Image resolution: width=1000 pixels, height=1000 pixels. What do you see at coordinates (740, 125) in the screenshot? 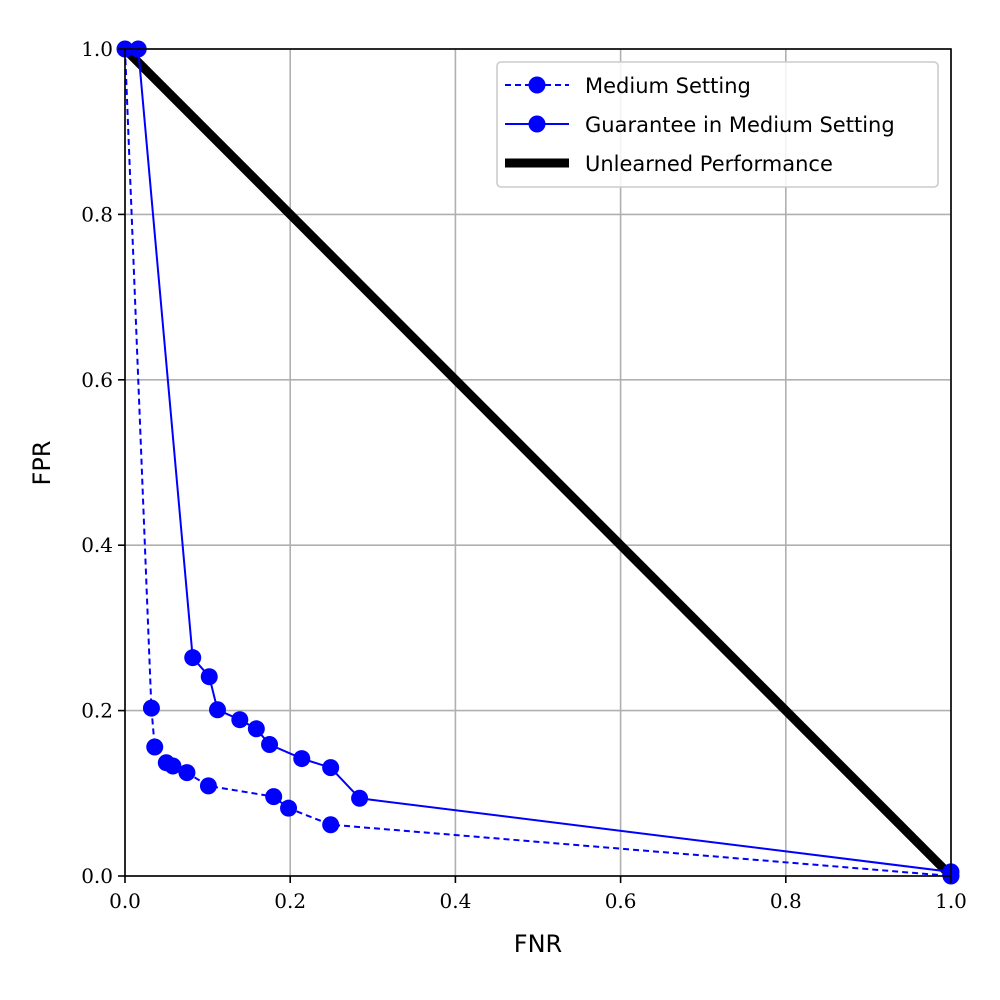
I see `legend-label: Guarantee in Medium Setting` at bounding box center [740, 125].